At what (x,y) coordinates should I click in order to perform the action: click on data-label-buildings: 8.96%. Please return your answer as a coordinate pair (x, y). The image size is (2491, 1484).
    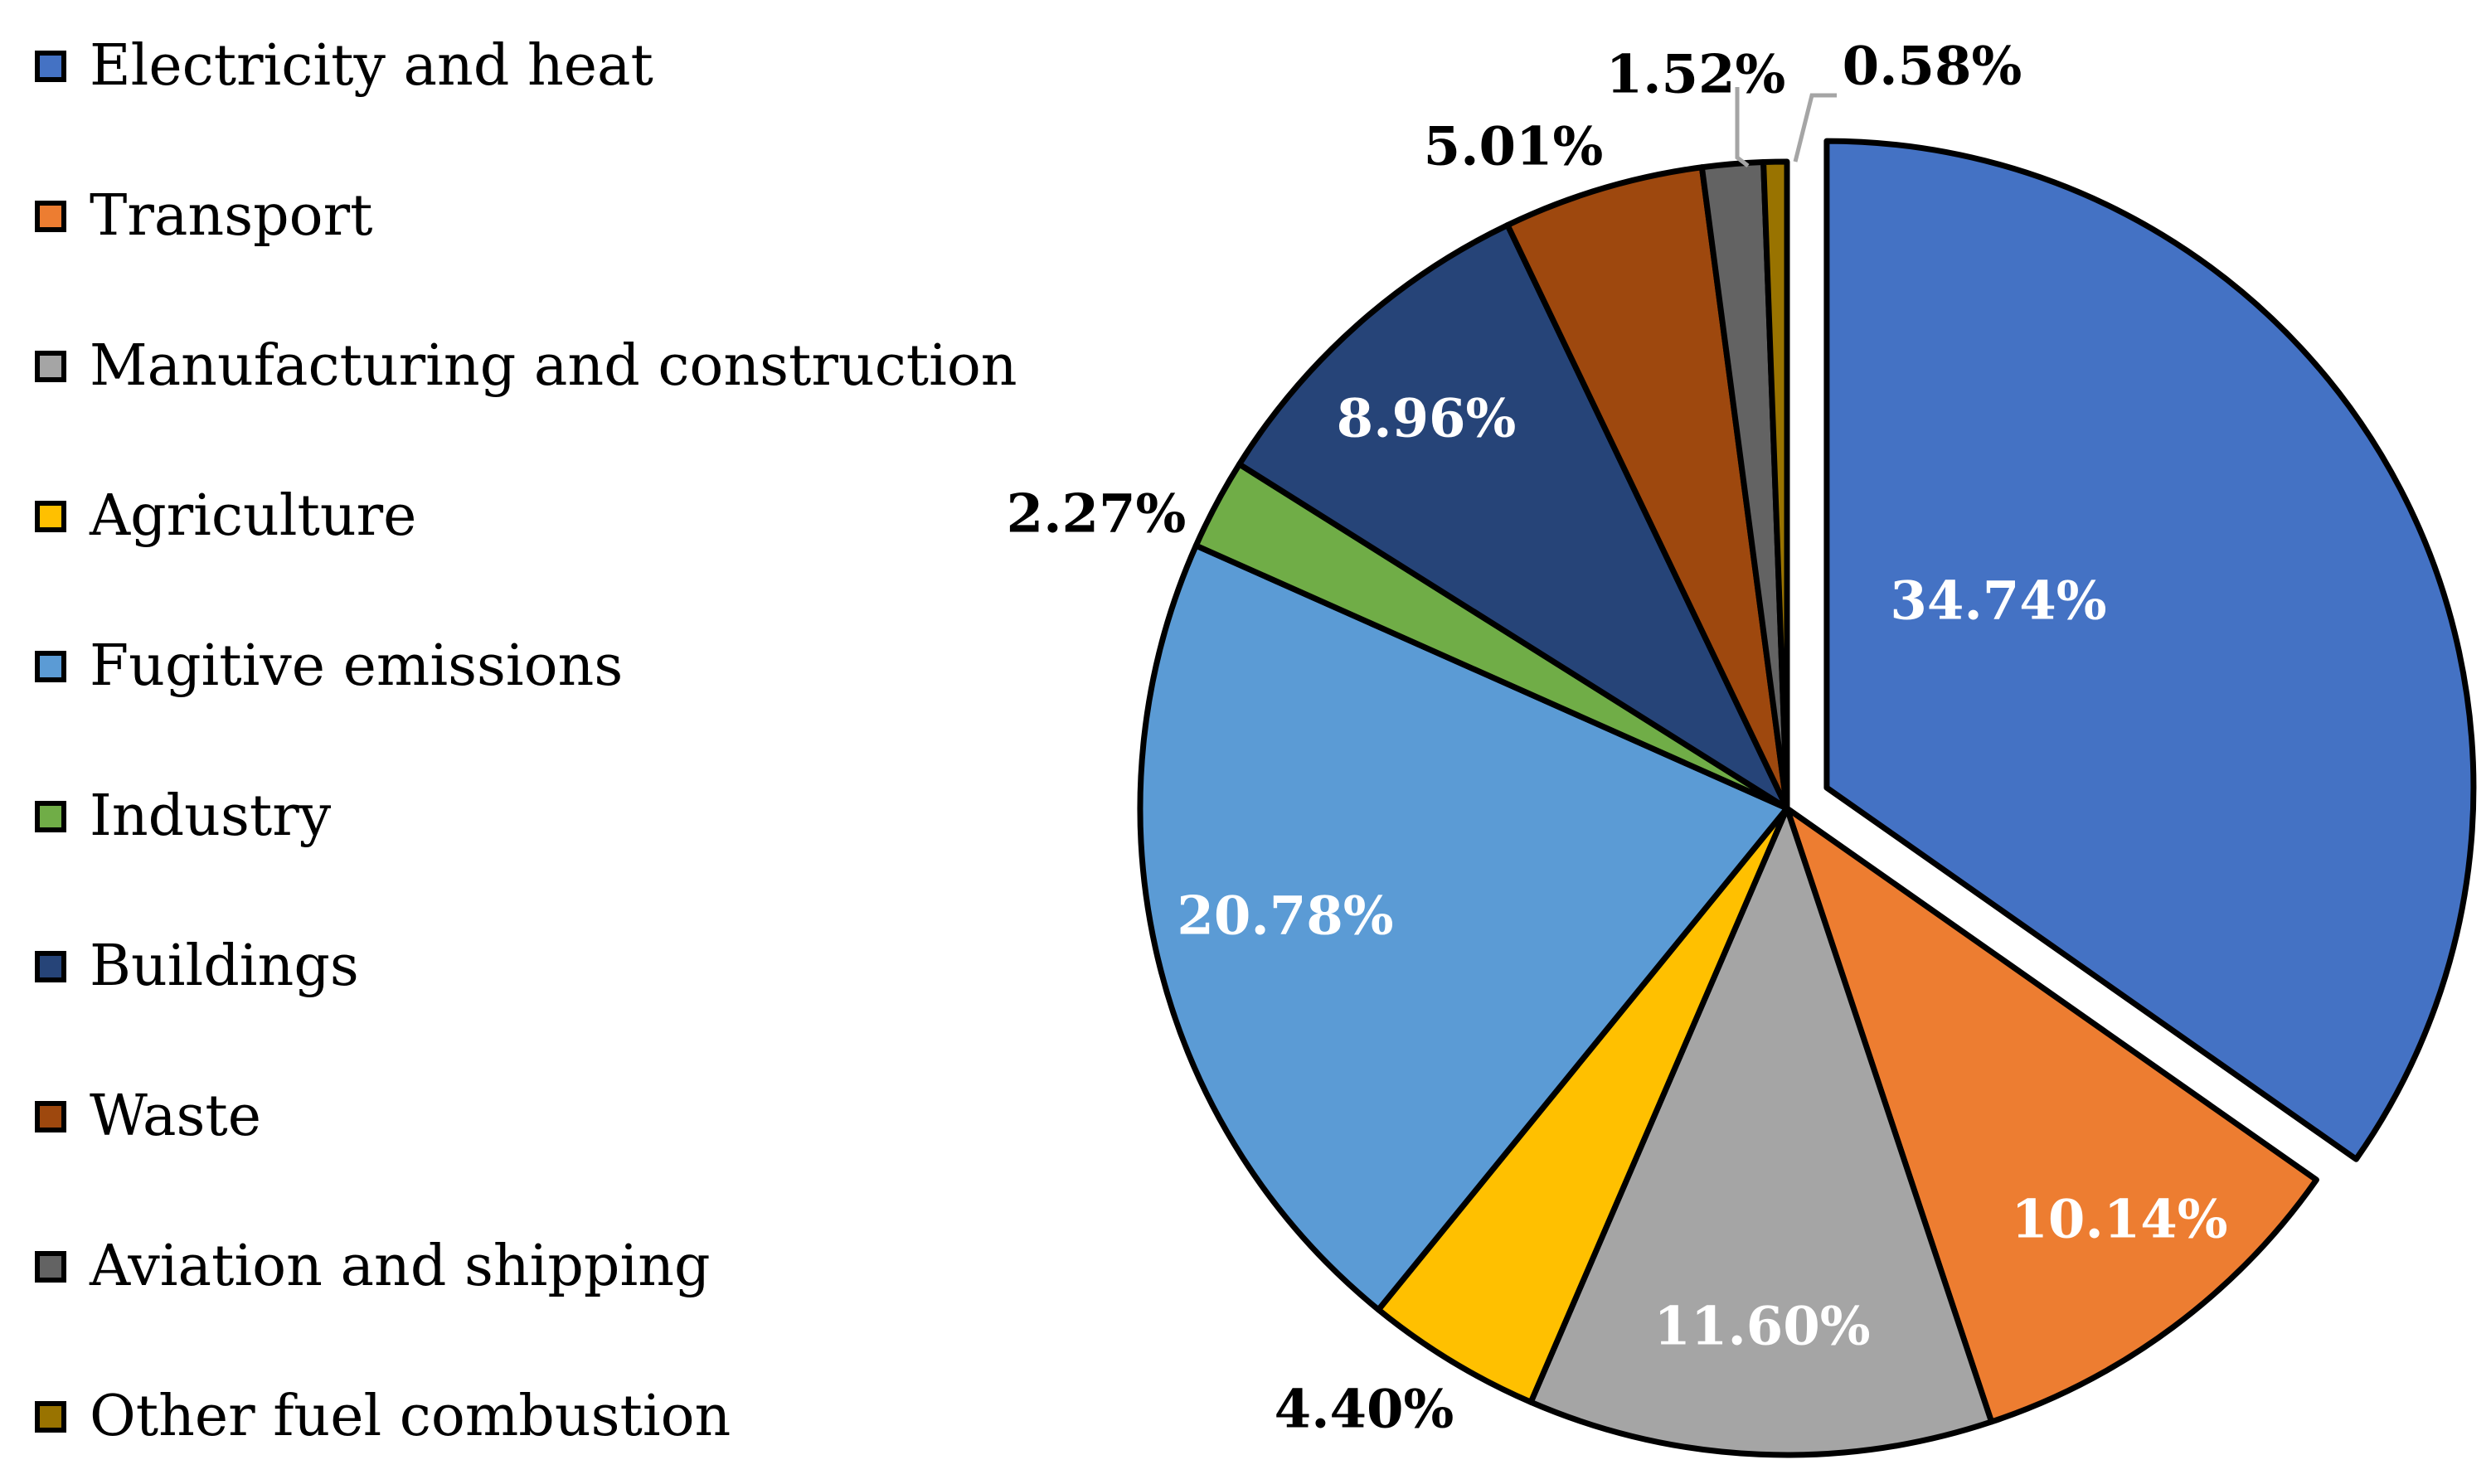
    Looking at the image, I should click on (1427, 419).